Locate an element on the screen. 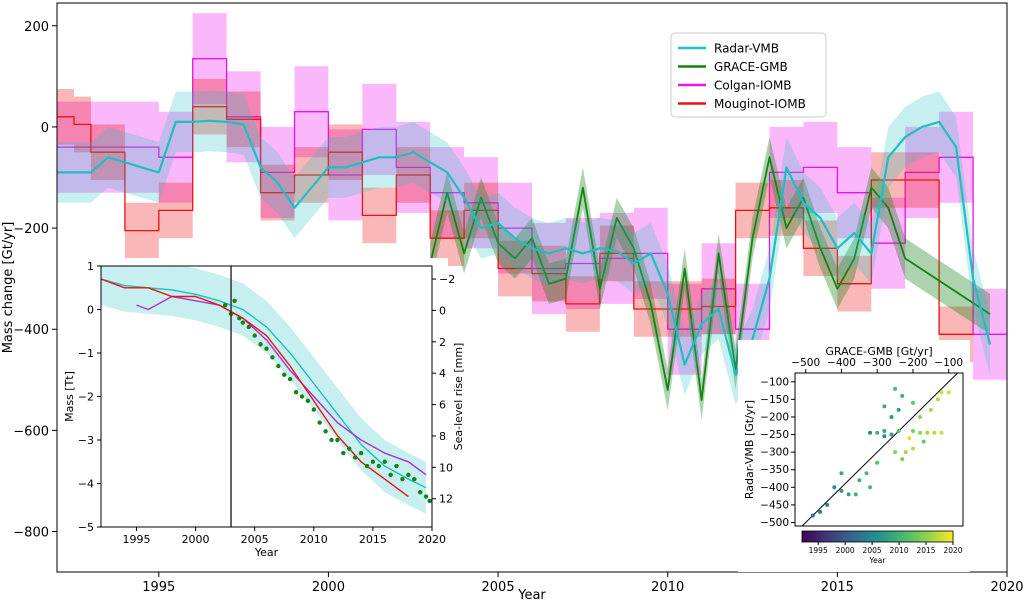 The width and height of the screenshot is (1024, 602). scatter-x-tick-label: −500 is located at coordinates (805, 363).